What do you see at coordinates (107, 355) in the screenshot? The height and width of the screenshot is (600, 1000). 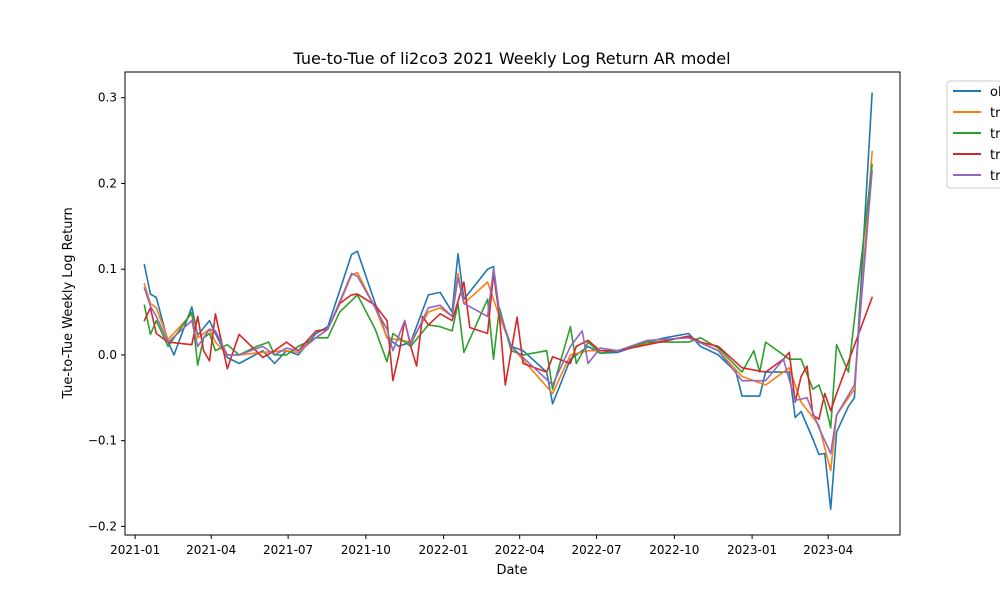 I see `y-tick-label: 0.0` at bounding box center [107, 355].